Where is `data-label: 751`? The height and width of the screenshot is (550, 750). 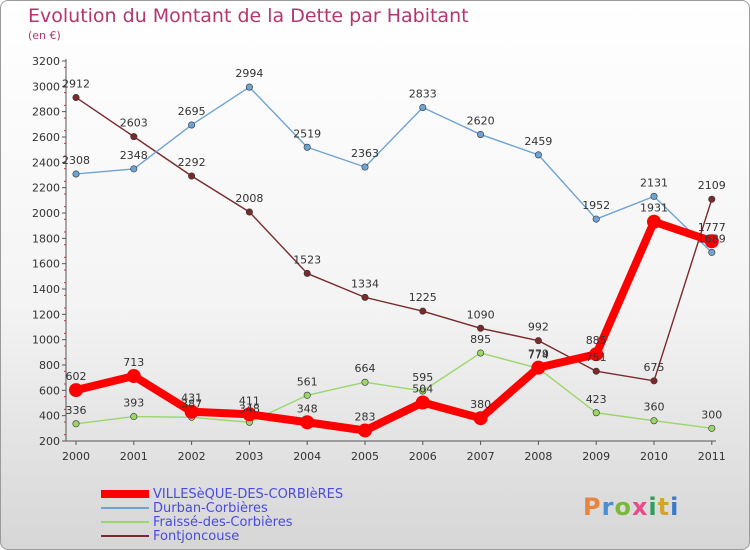 data-label: 751 is located at coordinates (596, 357).